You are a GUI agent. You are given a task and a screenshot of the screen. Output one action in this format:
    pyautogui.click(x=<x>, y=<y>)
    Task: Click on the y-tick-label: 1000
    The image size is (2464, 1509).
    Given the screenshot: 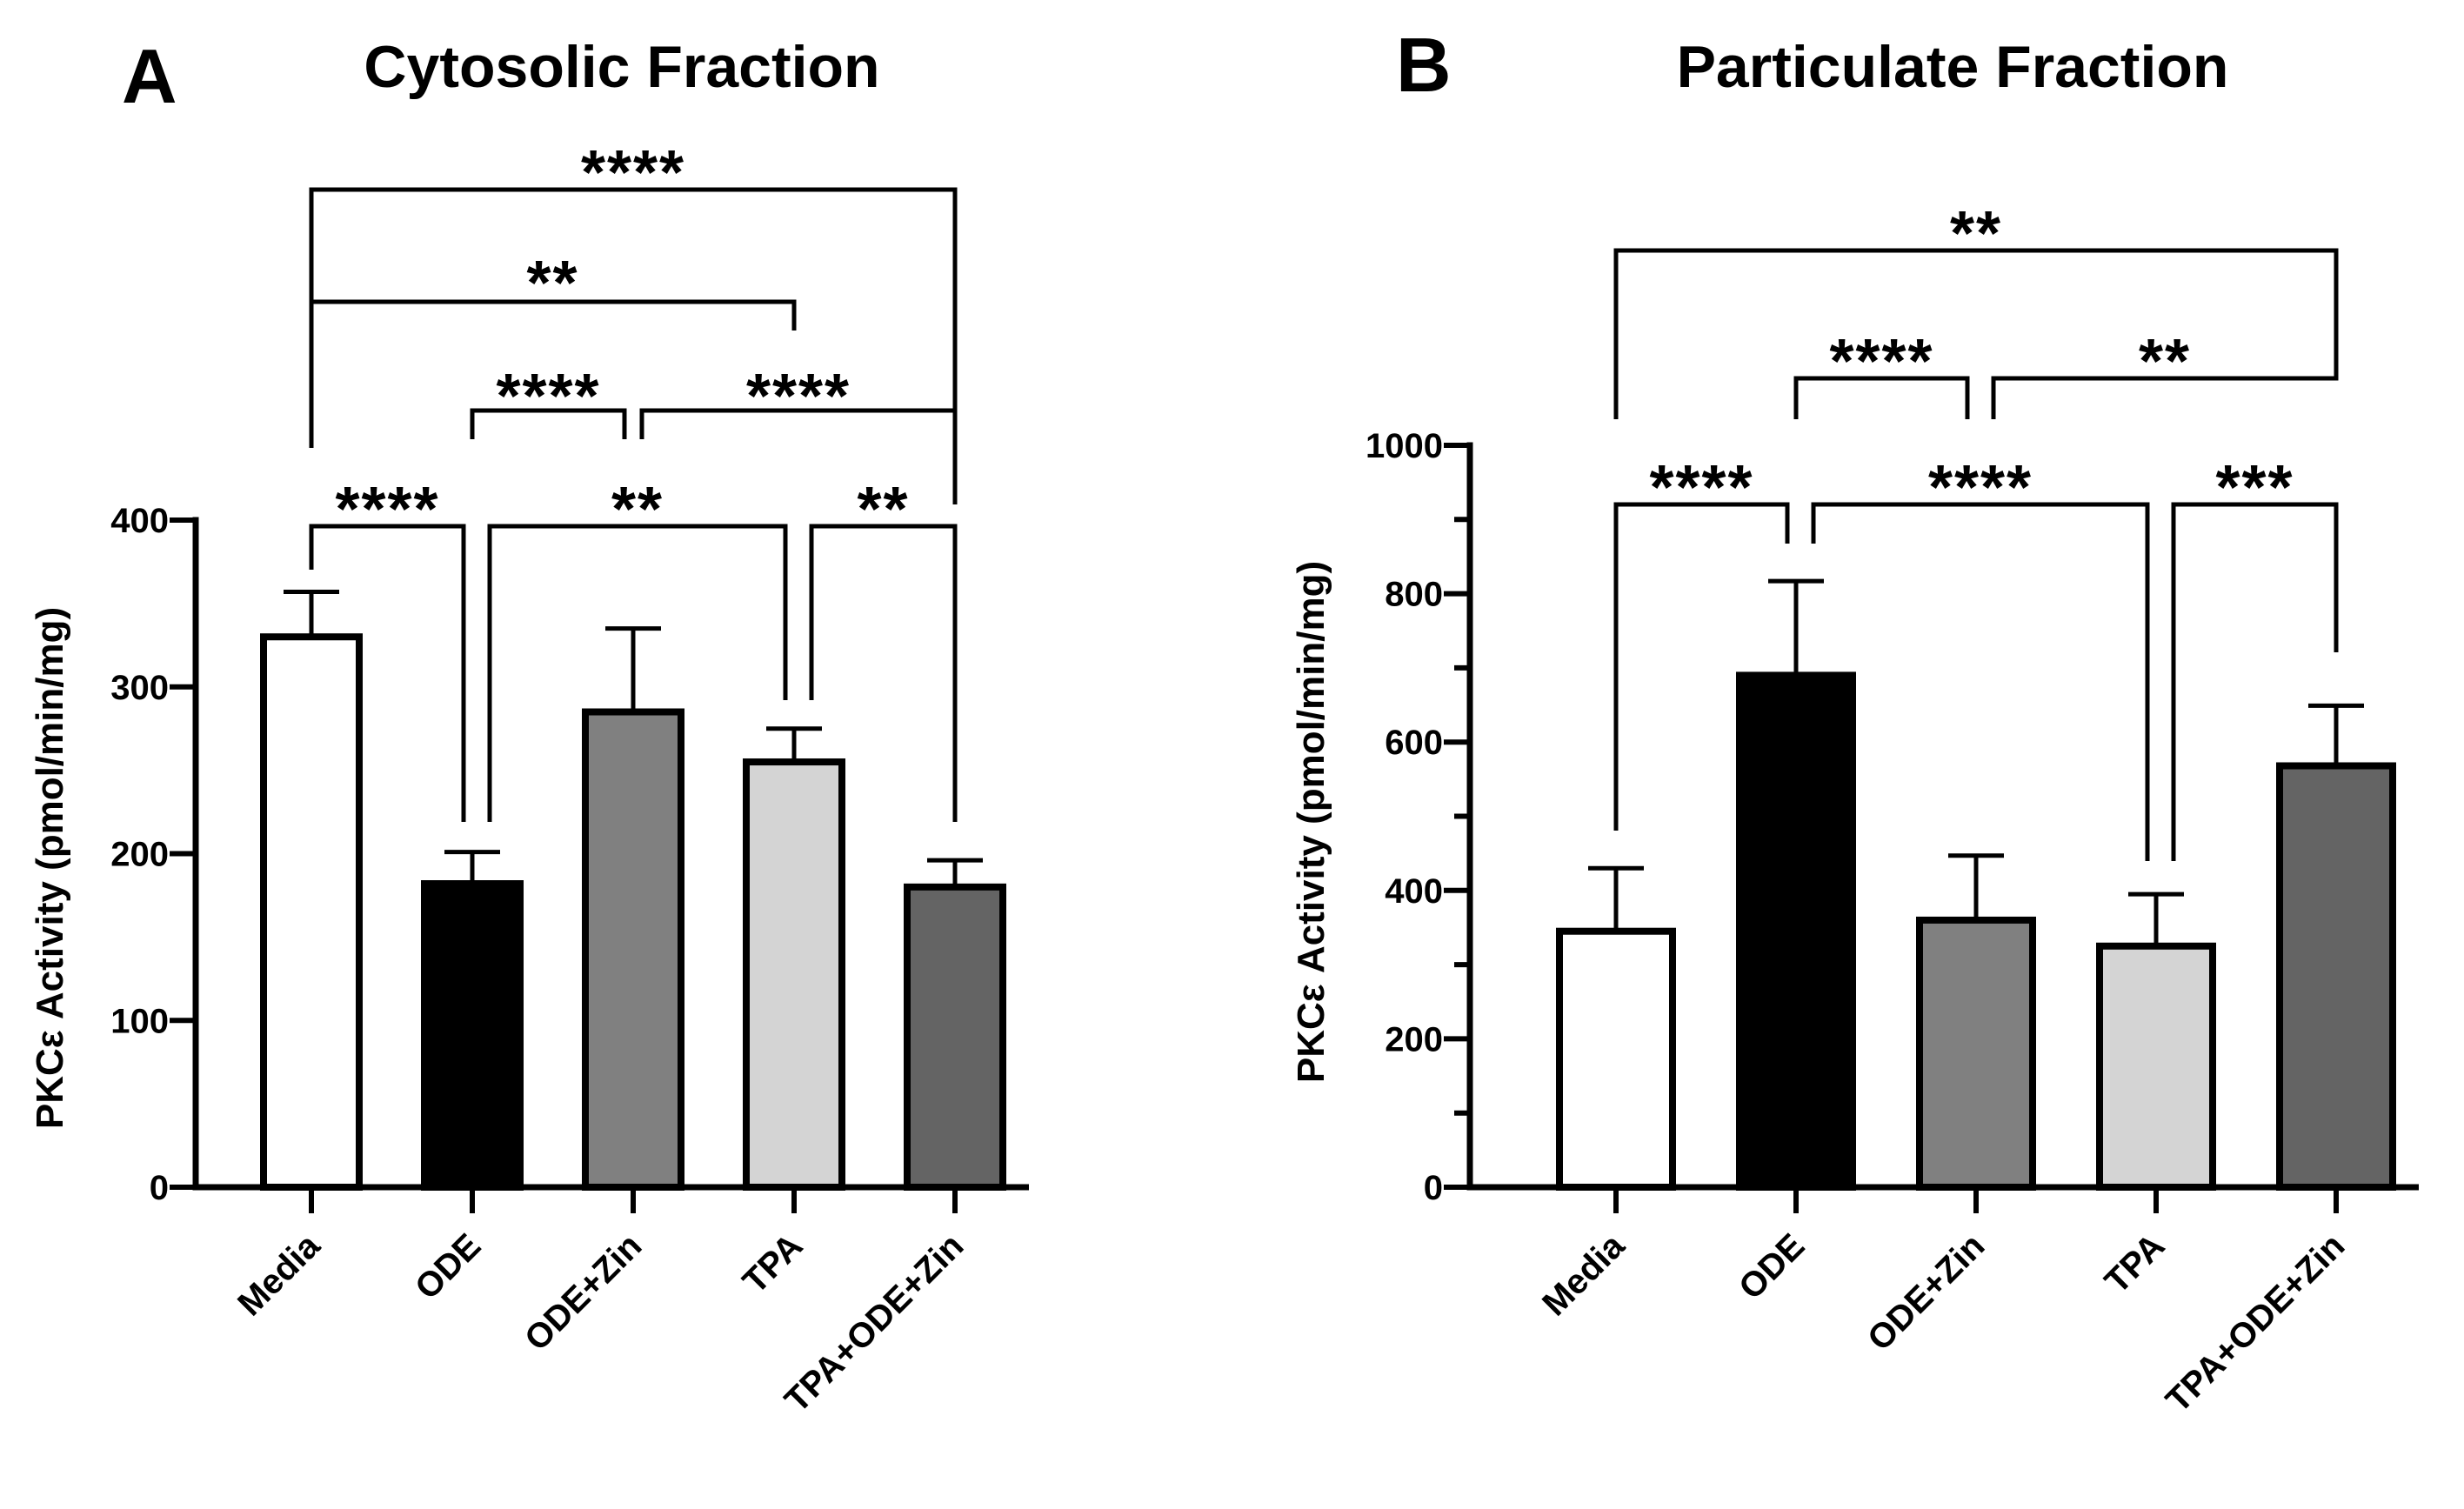 What is the action you would take?
    pyautogui.click(x=1404, y=446)
    